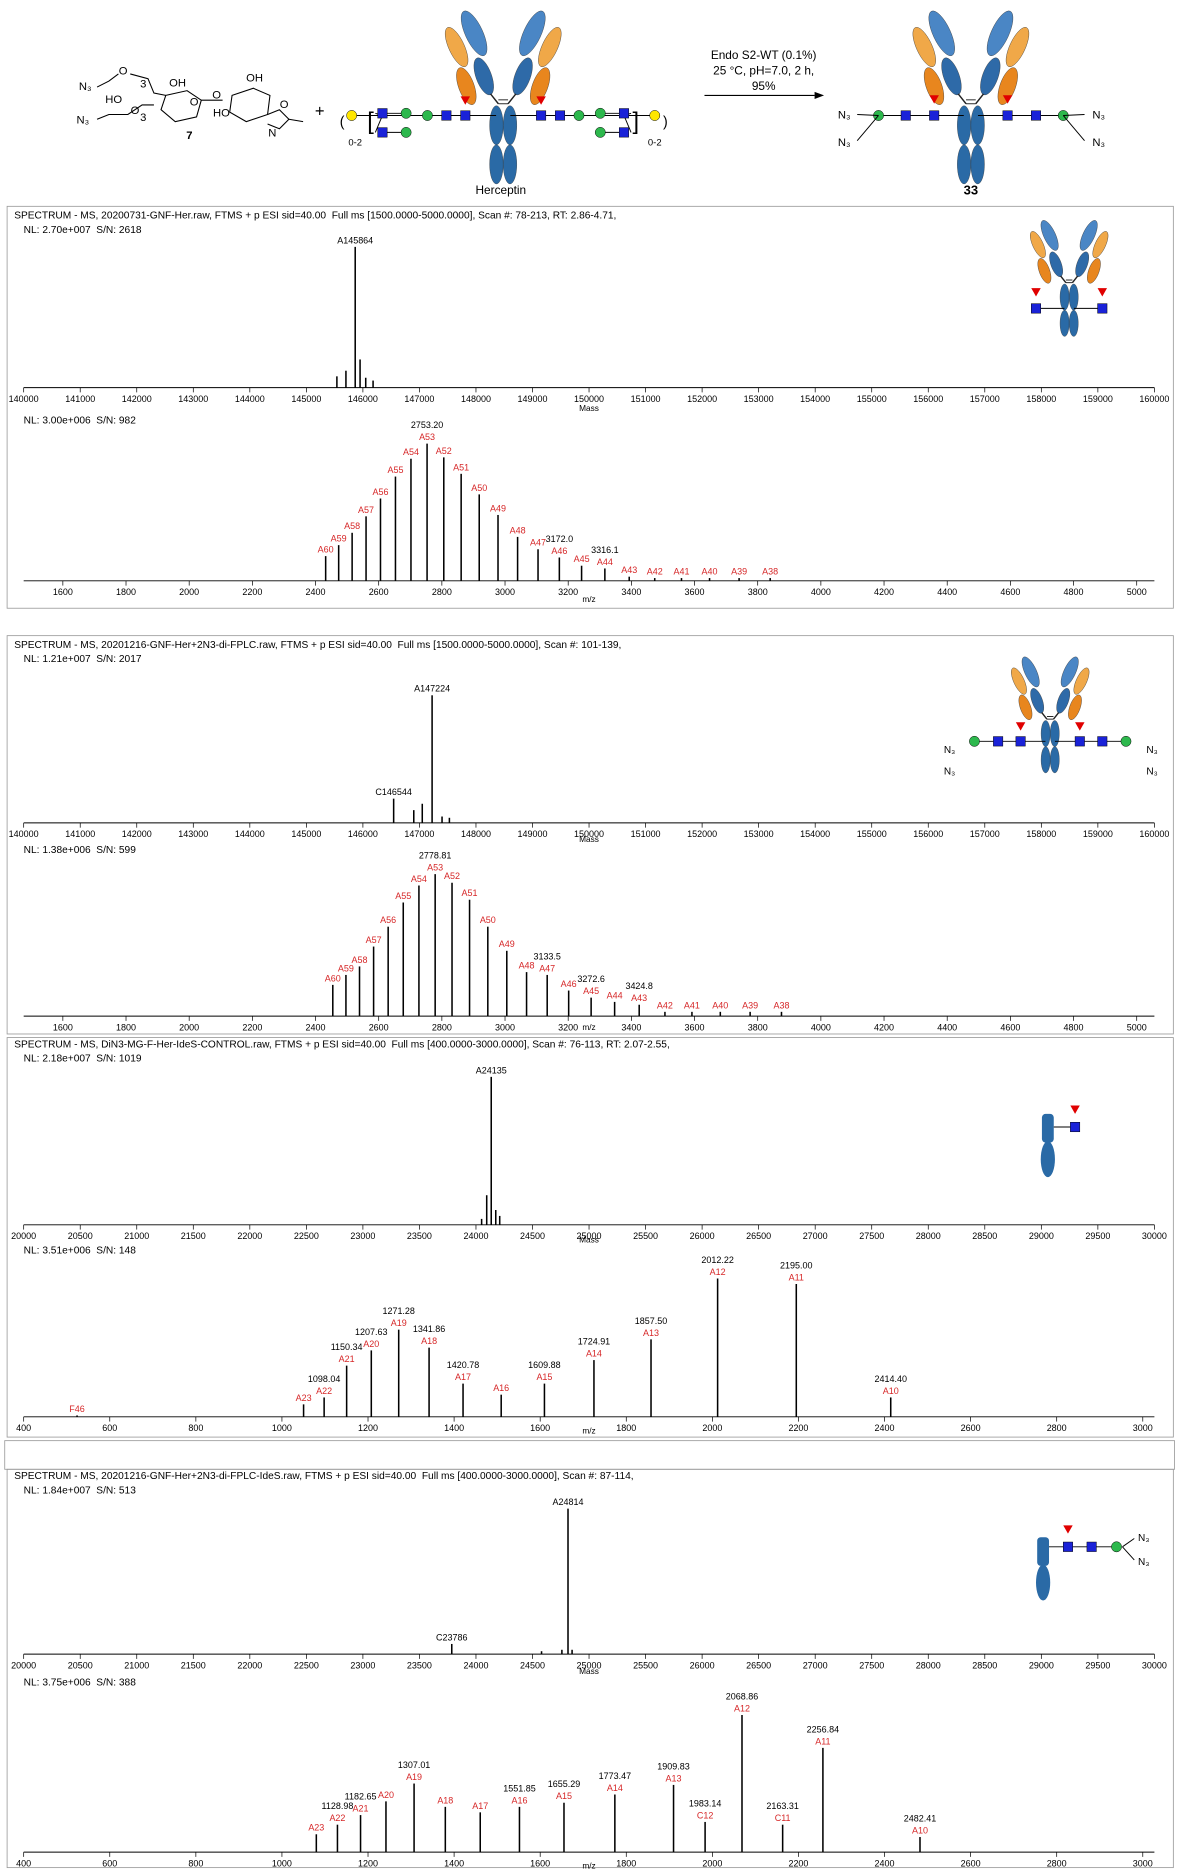 The image size is (1184, 1870). I want to click on x-tick-label: 23000, so click(362, 1665).